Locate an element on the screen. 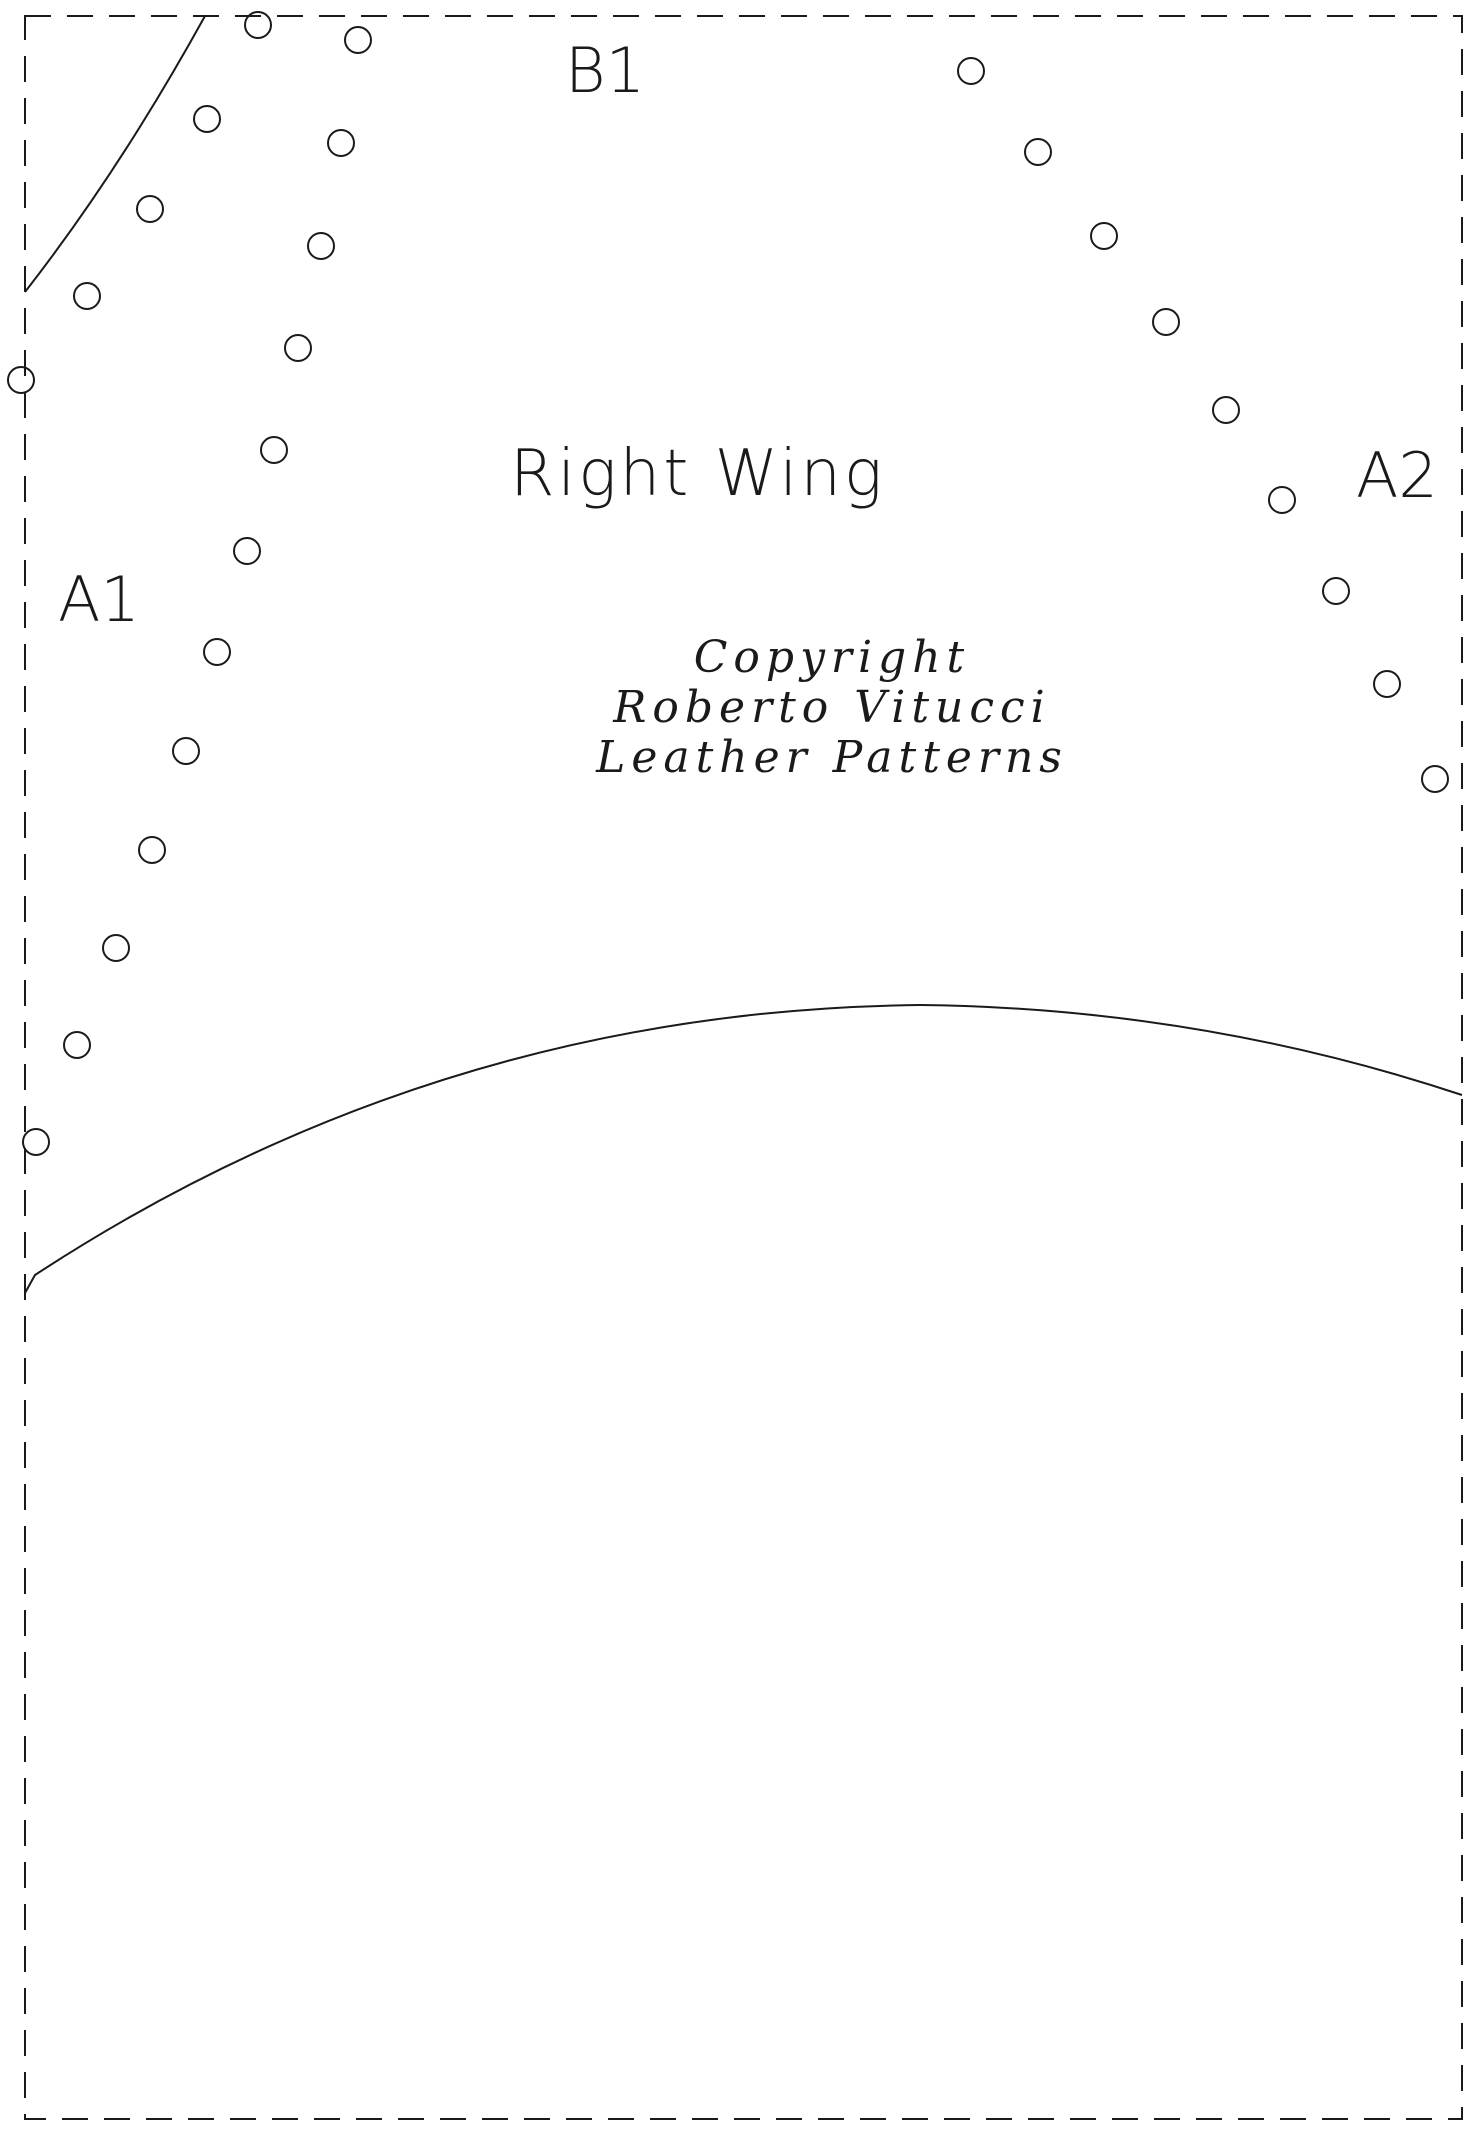  marker-a1: A1 is located at coordinates (99, 599).